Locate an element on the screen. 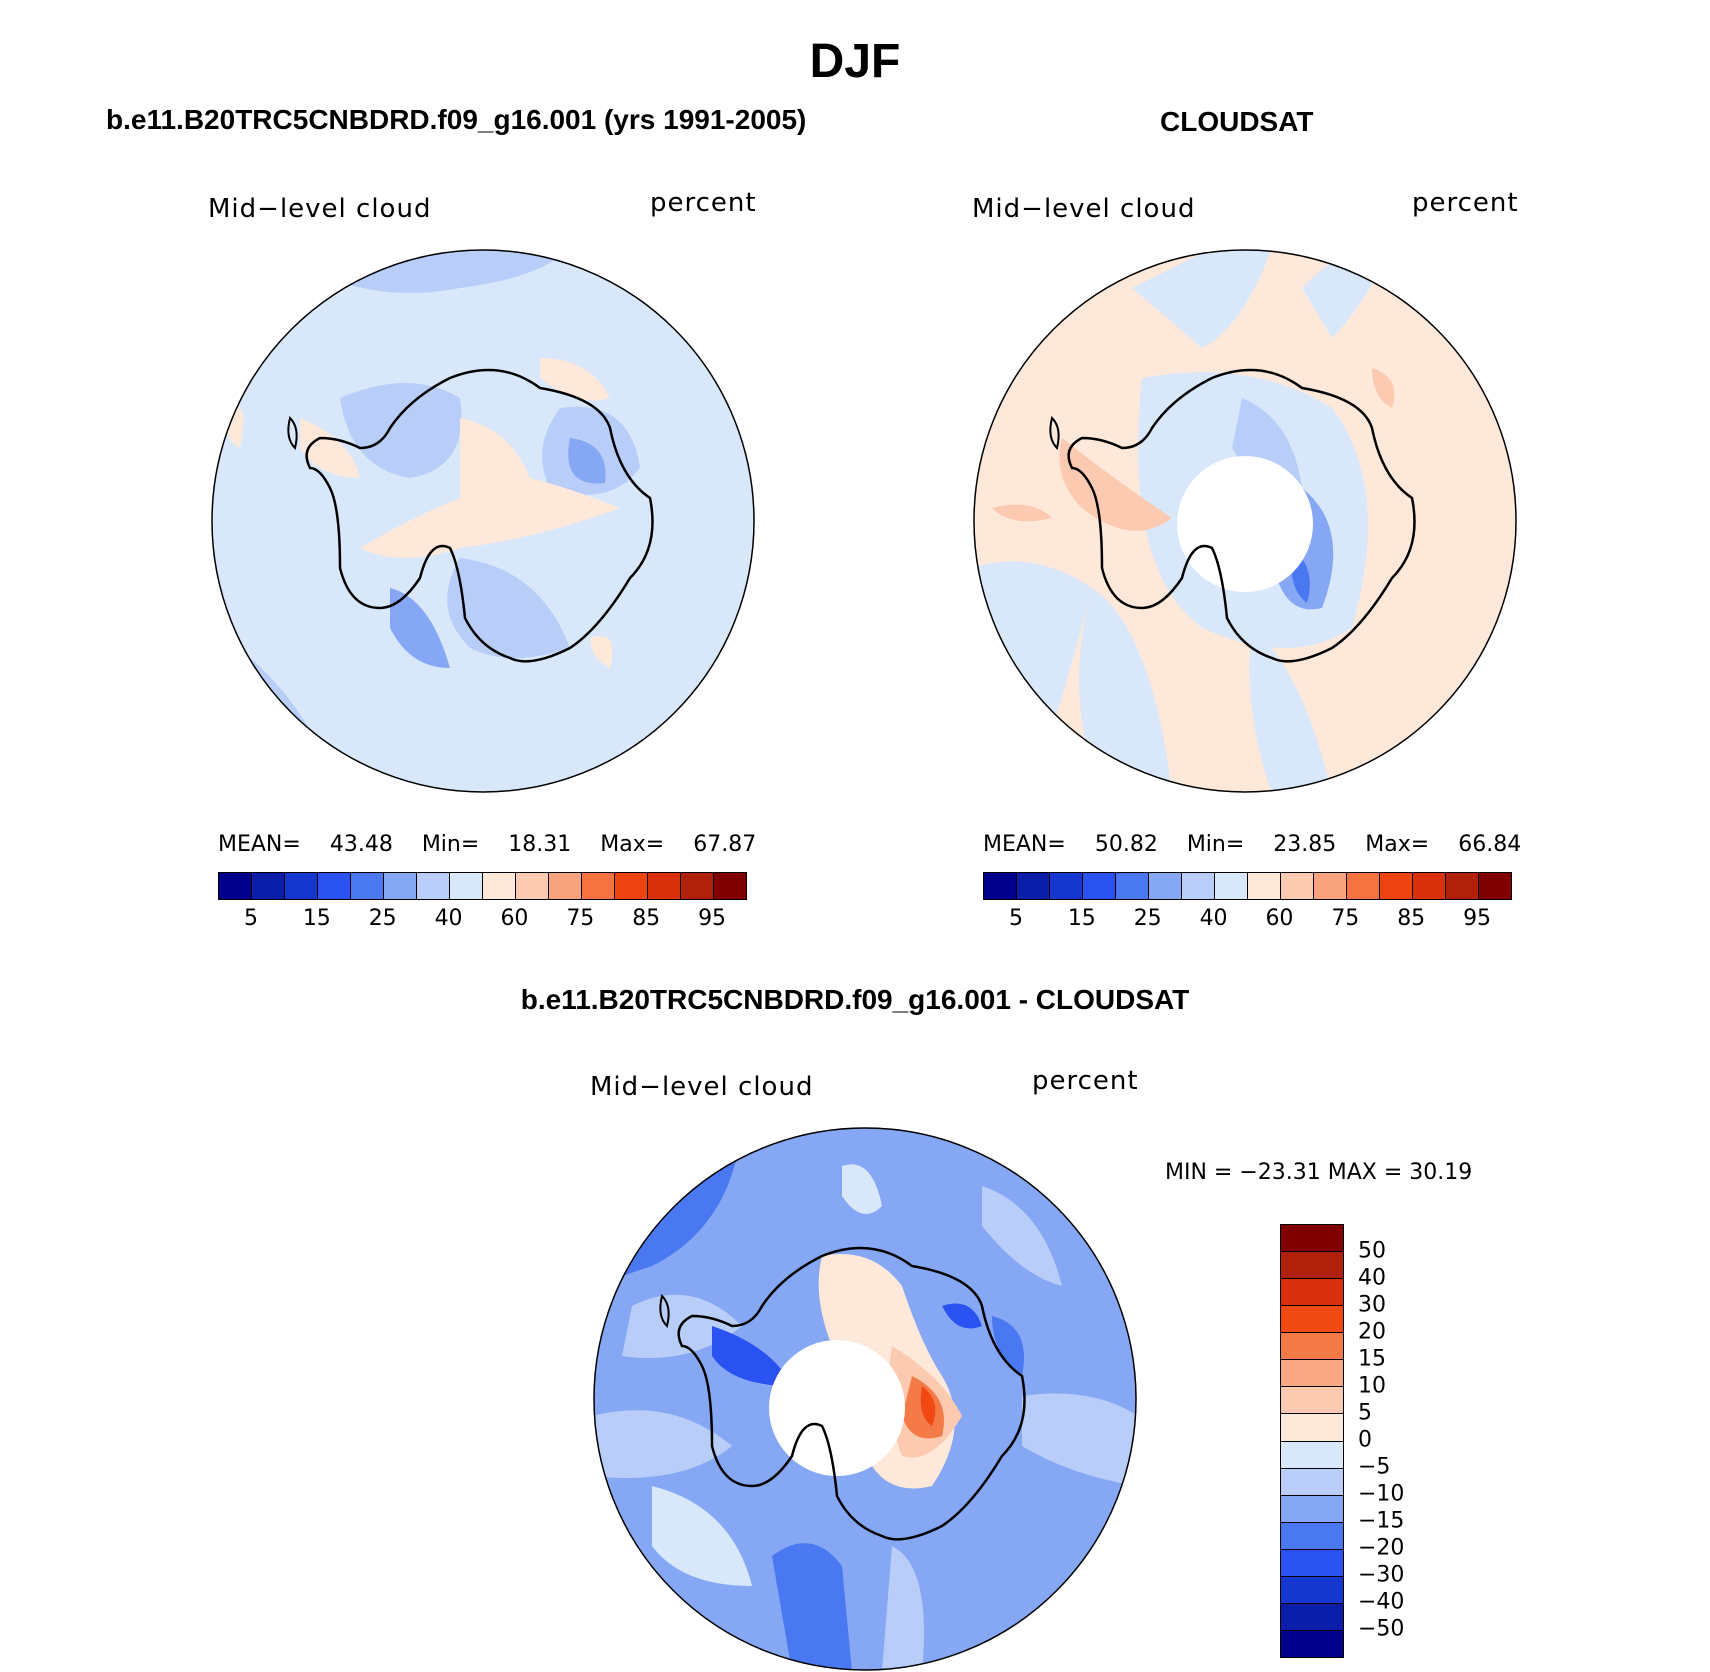  panel1-max-value: 67.87 is located at coordinates (725, 844).